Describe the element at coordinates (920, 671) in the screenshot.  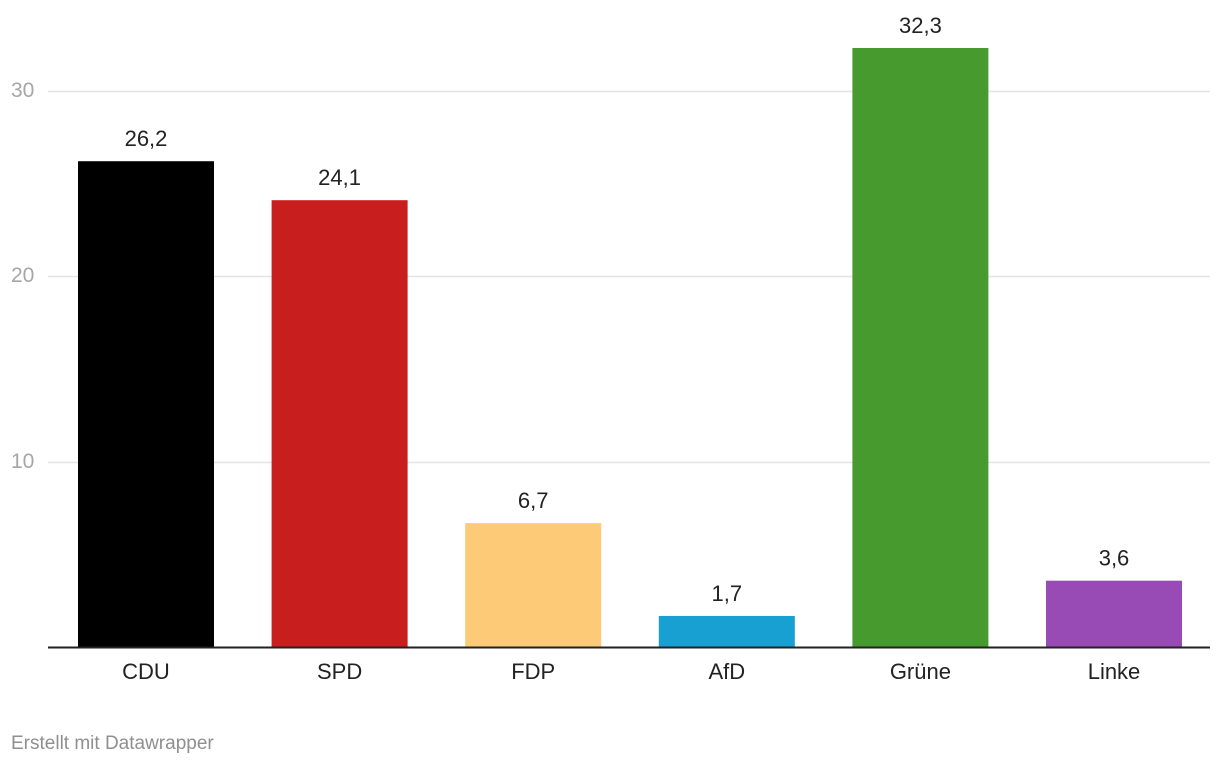
I see `x-category-label: Grüne` at that location.